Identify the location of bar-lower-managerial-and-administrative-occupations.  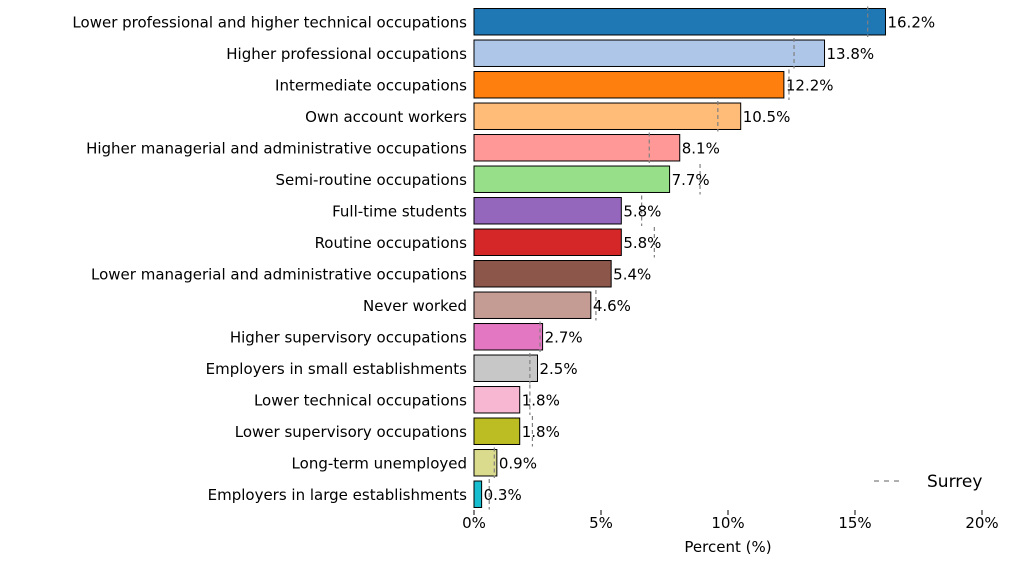
(542, 274).